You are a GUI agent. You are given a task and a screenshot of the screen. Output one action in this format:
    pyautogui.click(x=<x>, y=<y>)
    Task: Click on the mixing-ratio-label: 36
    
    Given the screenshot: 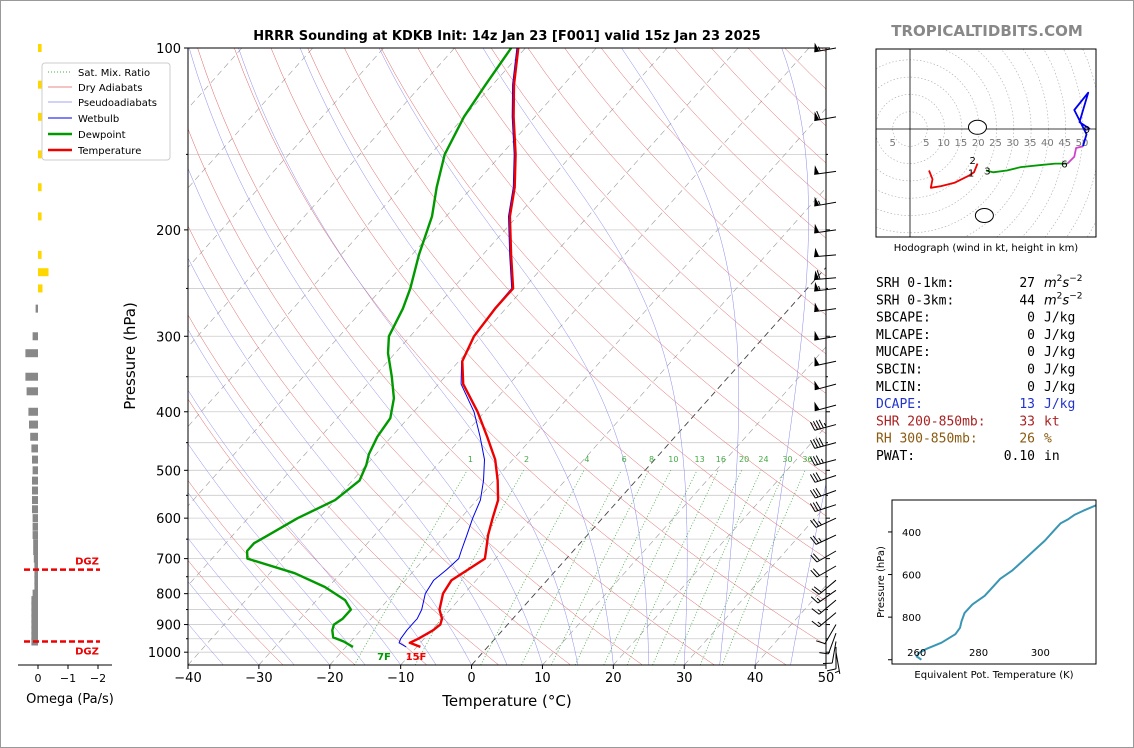 What is the action you would take?
    pyautogui.click(x=807, y=459)
    